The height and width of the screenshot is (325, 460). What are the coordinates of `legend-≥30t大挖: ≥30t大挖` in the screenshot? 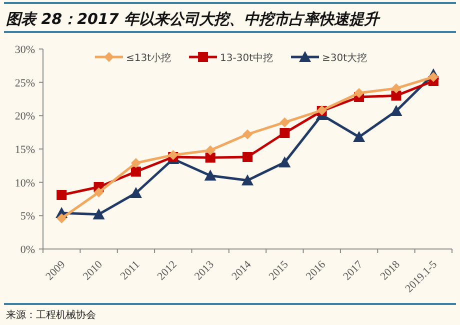 It's located at (329, 57).